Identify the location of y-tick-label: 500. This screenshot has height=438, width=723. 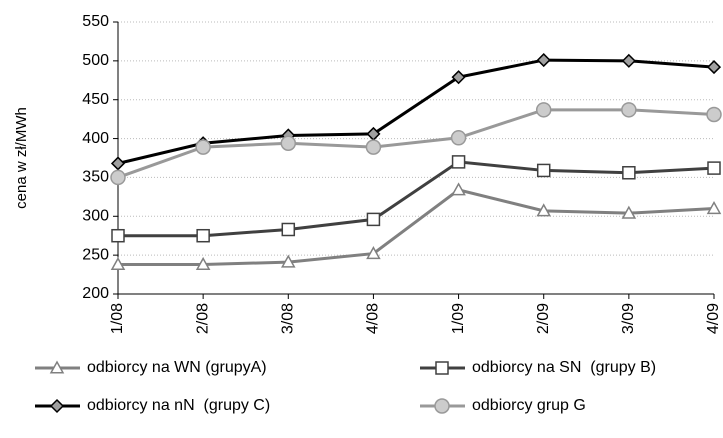
(95, 60).